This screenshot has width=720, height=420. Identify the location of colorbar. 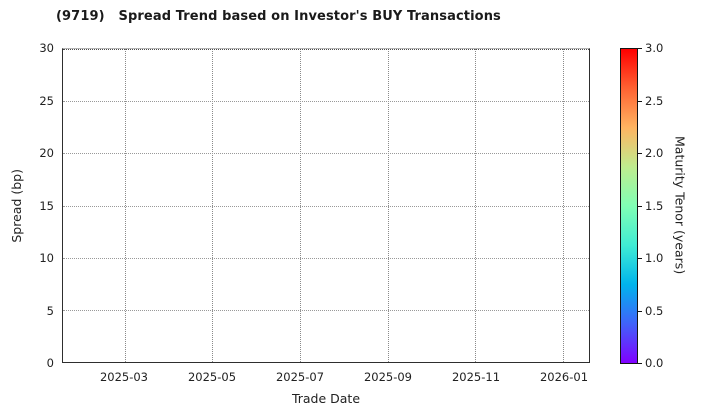
(629, 206).